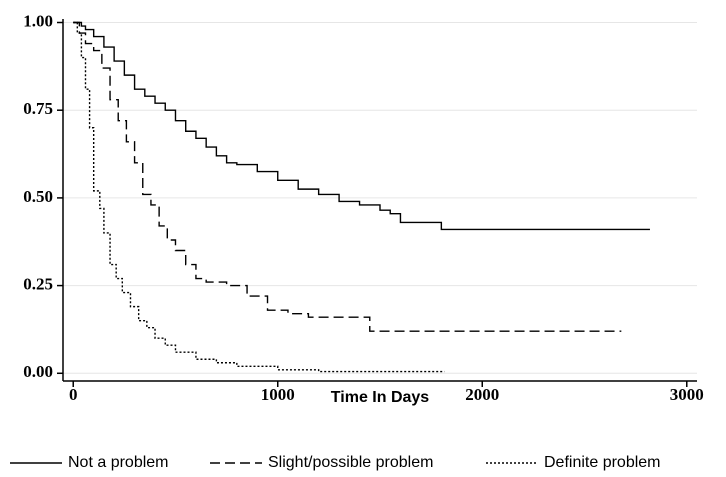  Describe the element at coordinates (687, 394) in the screenshot. I see `x-tick-label: 3000` at that location.